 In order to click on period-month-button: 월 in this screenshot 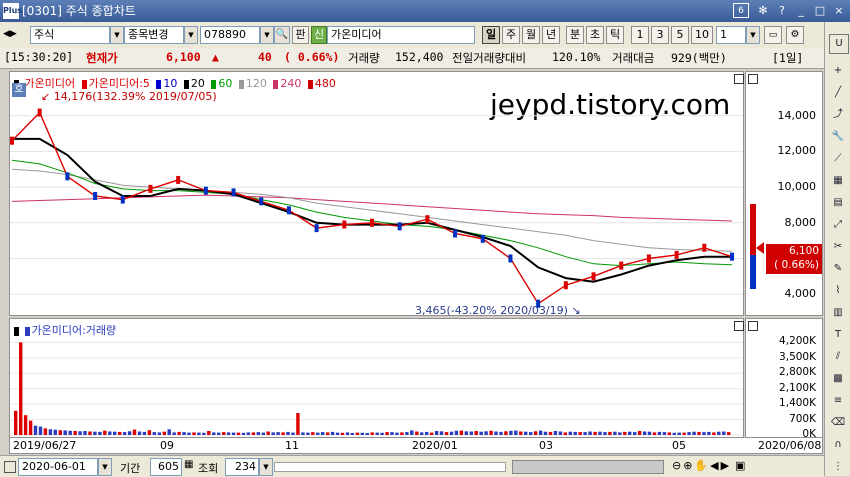, I will do `click(531, 35)`.